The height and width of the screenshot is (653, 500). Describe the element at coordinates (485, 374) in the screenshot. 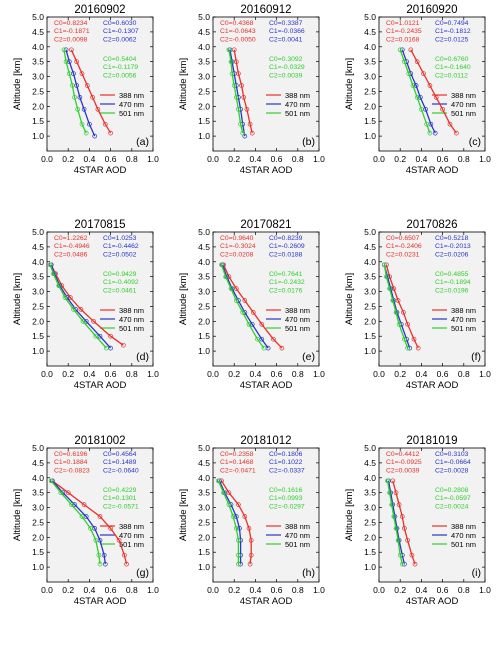

I see `x-tick-label: 1.0` at that location.